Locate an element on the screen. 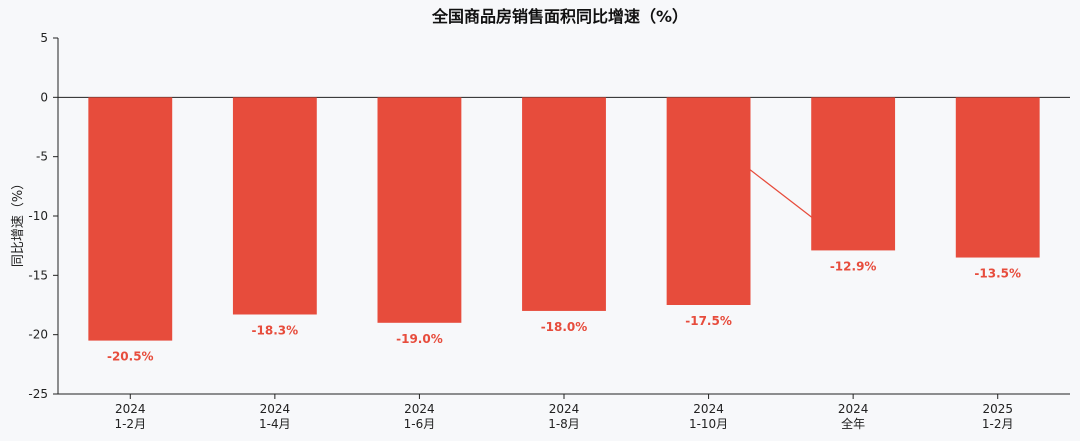 The image size is (1080, 441). data-label: -12.9% is located at coordinates (853, 266).